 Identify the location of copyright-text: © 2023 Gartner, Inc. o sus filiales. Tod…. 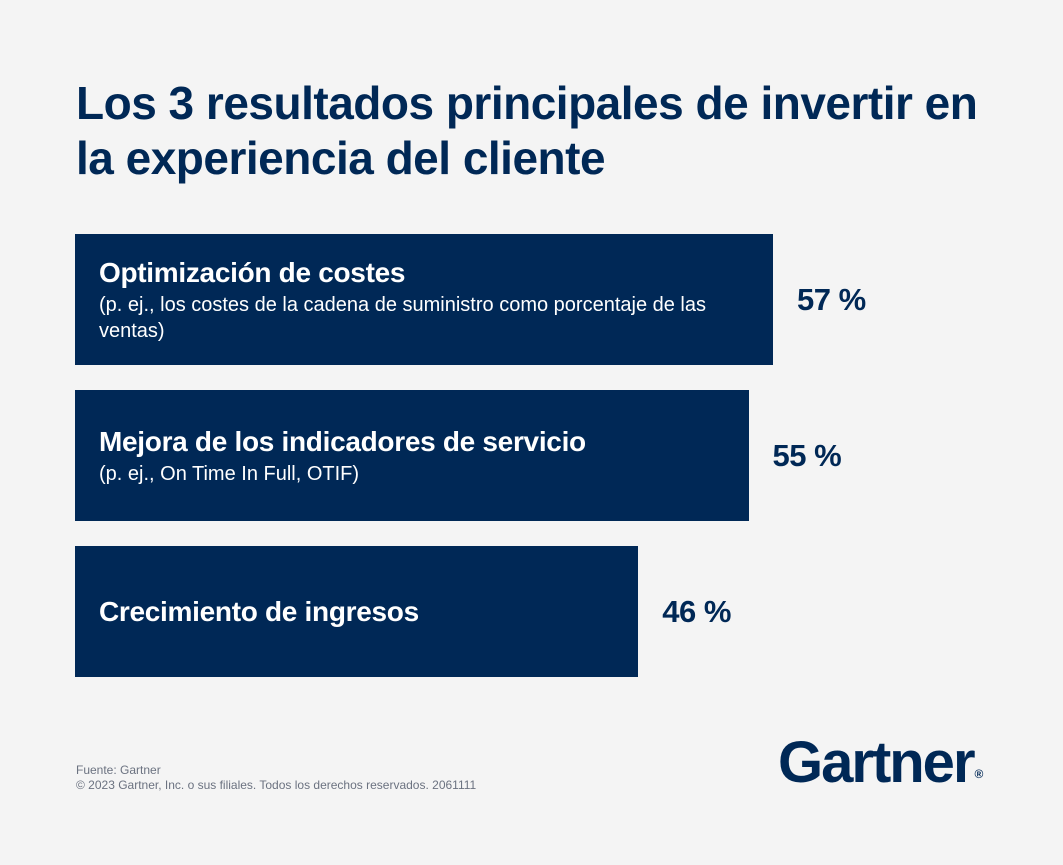
(276, 785).